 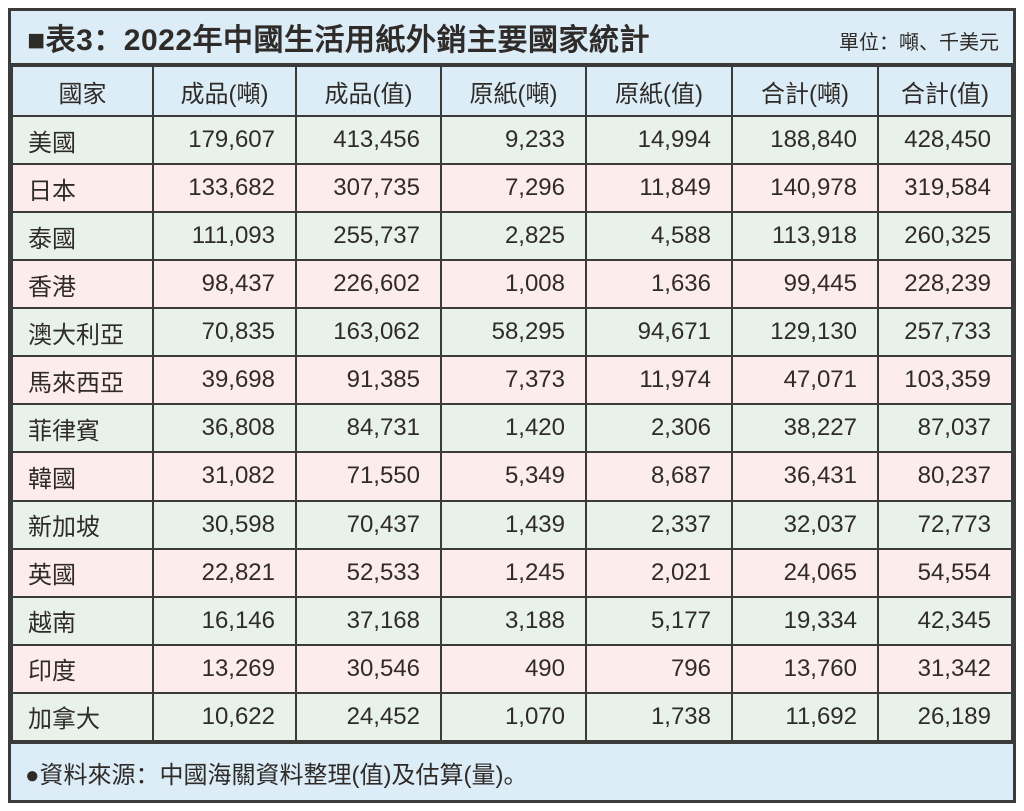 I want to click on value-cell: 37,168, so click(x=368, y=620).